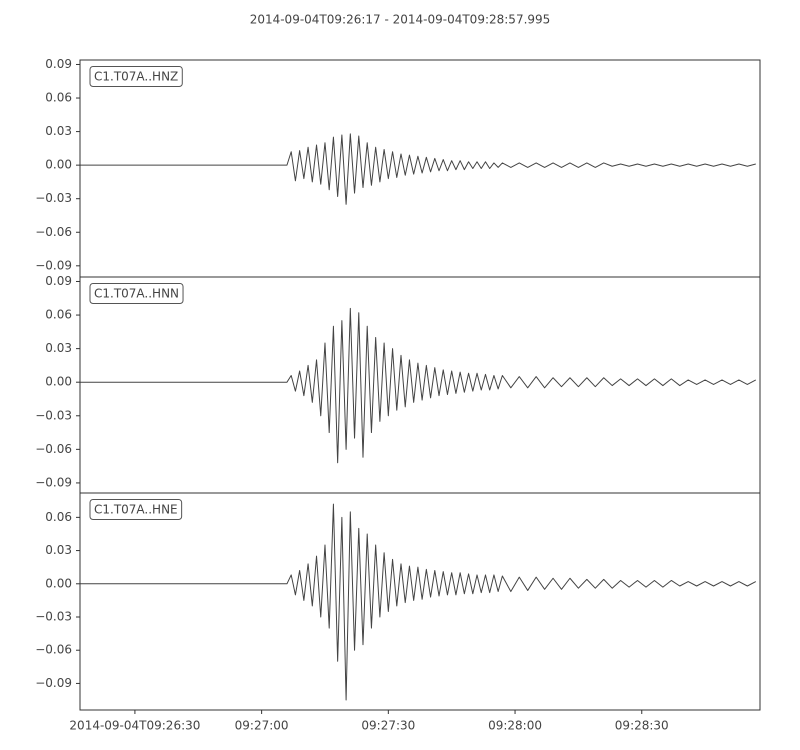 Image resolution: width=800 pixels, height=750 pixels. I want to click on trace-label: C1.T07A..HNN, so click(136, 294).